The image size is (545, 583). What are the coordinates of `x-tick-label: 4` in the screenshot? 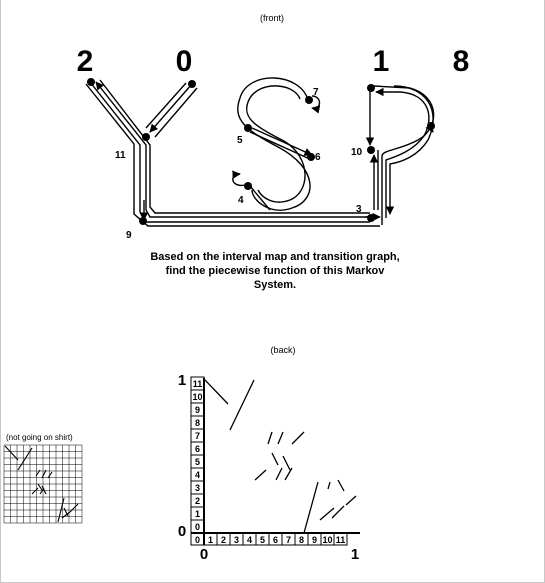 It's located at (249, 540).